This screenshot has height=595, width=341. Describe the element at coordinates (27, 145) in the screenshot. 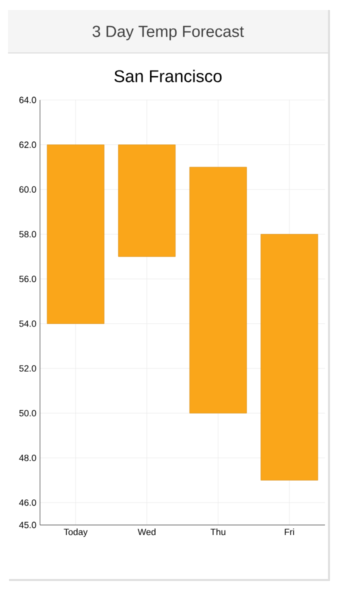

I see `y-tick-label: 62.0` at that location.